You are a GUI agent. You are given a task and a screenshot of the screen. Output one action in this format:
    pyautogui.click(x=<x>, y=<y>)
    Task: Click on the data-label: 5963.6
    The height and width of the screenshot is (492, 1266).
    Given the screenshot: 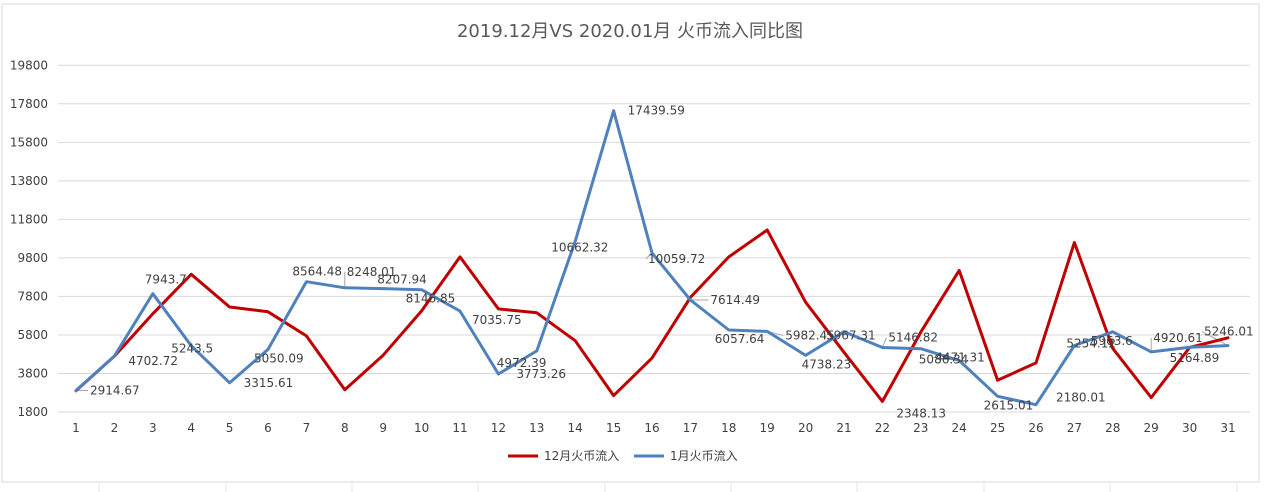 What is the action you would take?
    pyautogui.click(x=1112, y=341)
    